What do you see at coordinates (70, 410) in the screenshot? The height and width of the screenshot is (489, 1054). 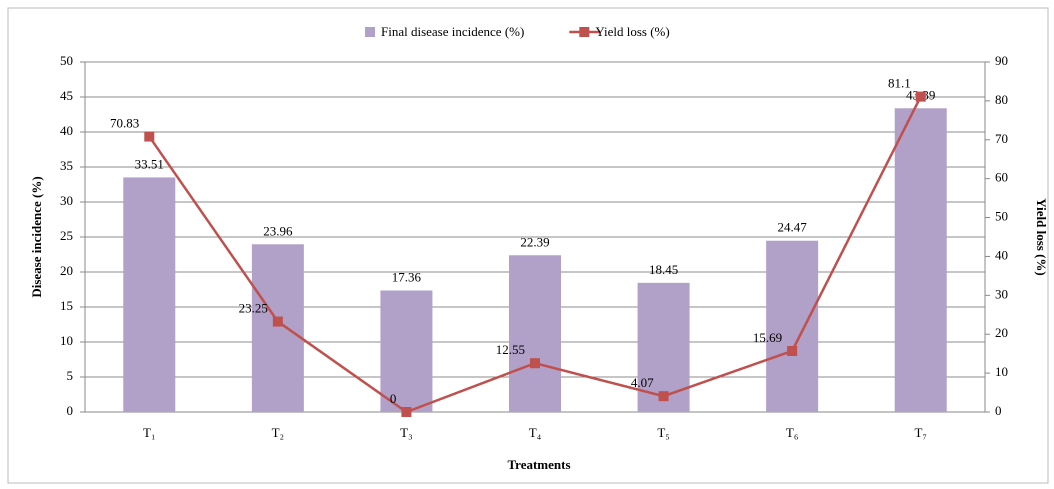 I see `y-tick-label: 0` at bounding box center [70, 410].